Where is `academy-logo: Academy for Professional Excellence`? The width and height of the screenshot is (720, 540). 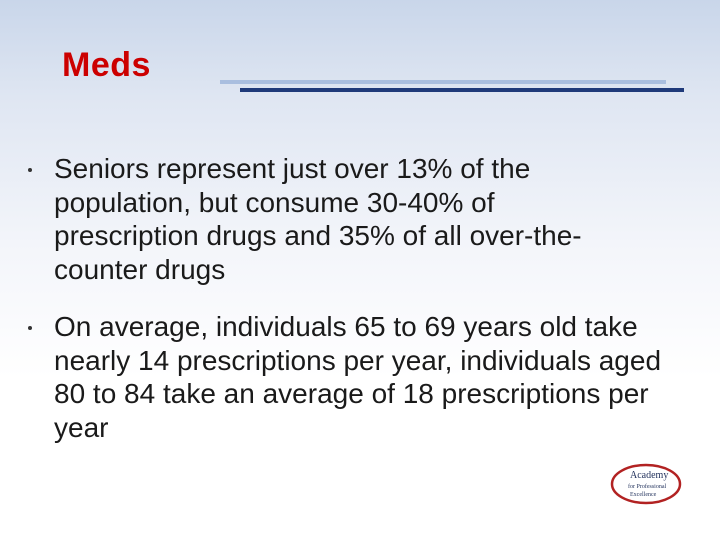
academy-logo: Academy for Professional Excellence is located at coordinates (646, 484).